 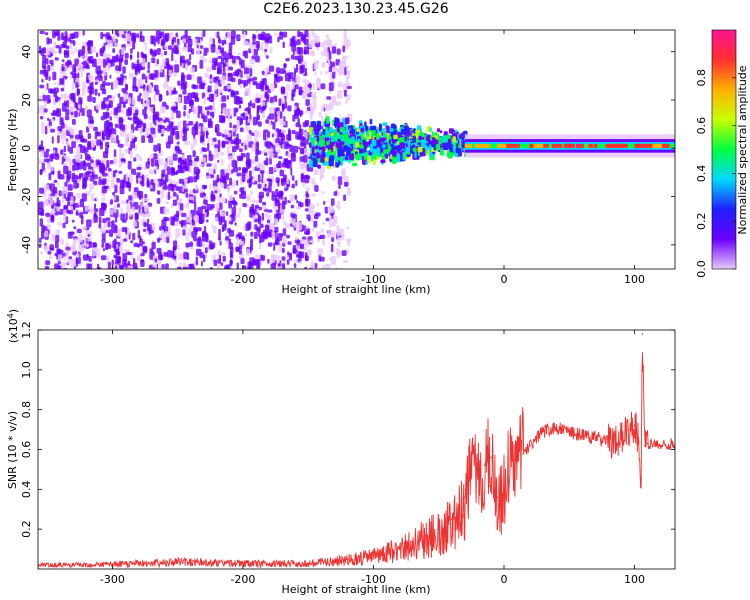 I want to click on snr-x-tick-label: 0, so click(x=504, y=579).